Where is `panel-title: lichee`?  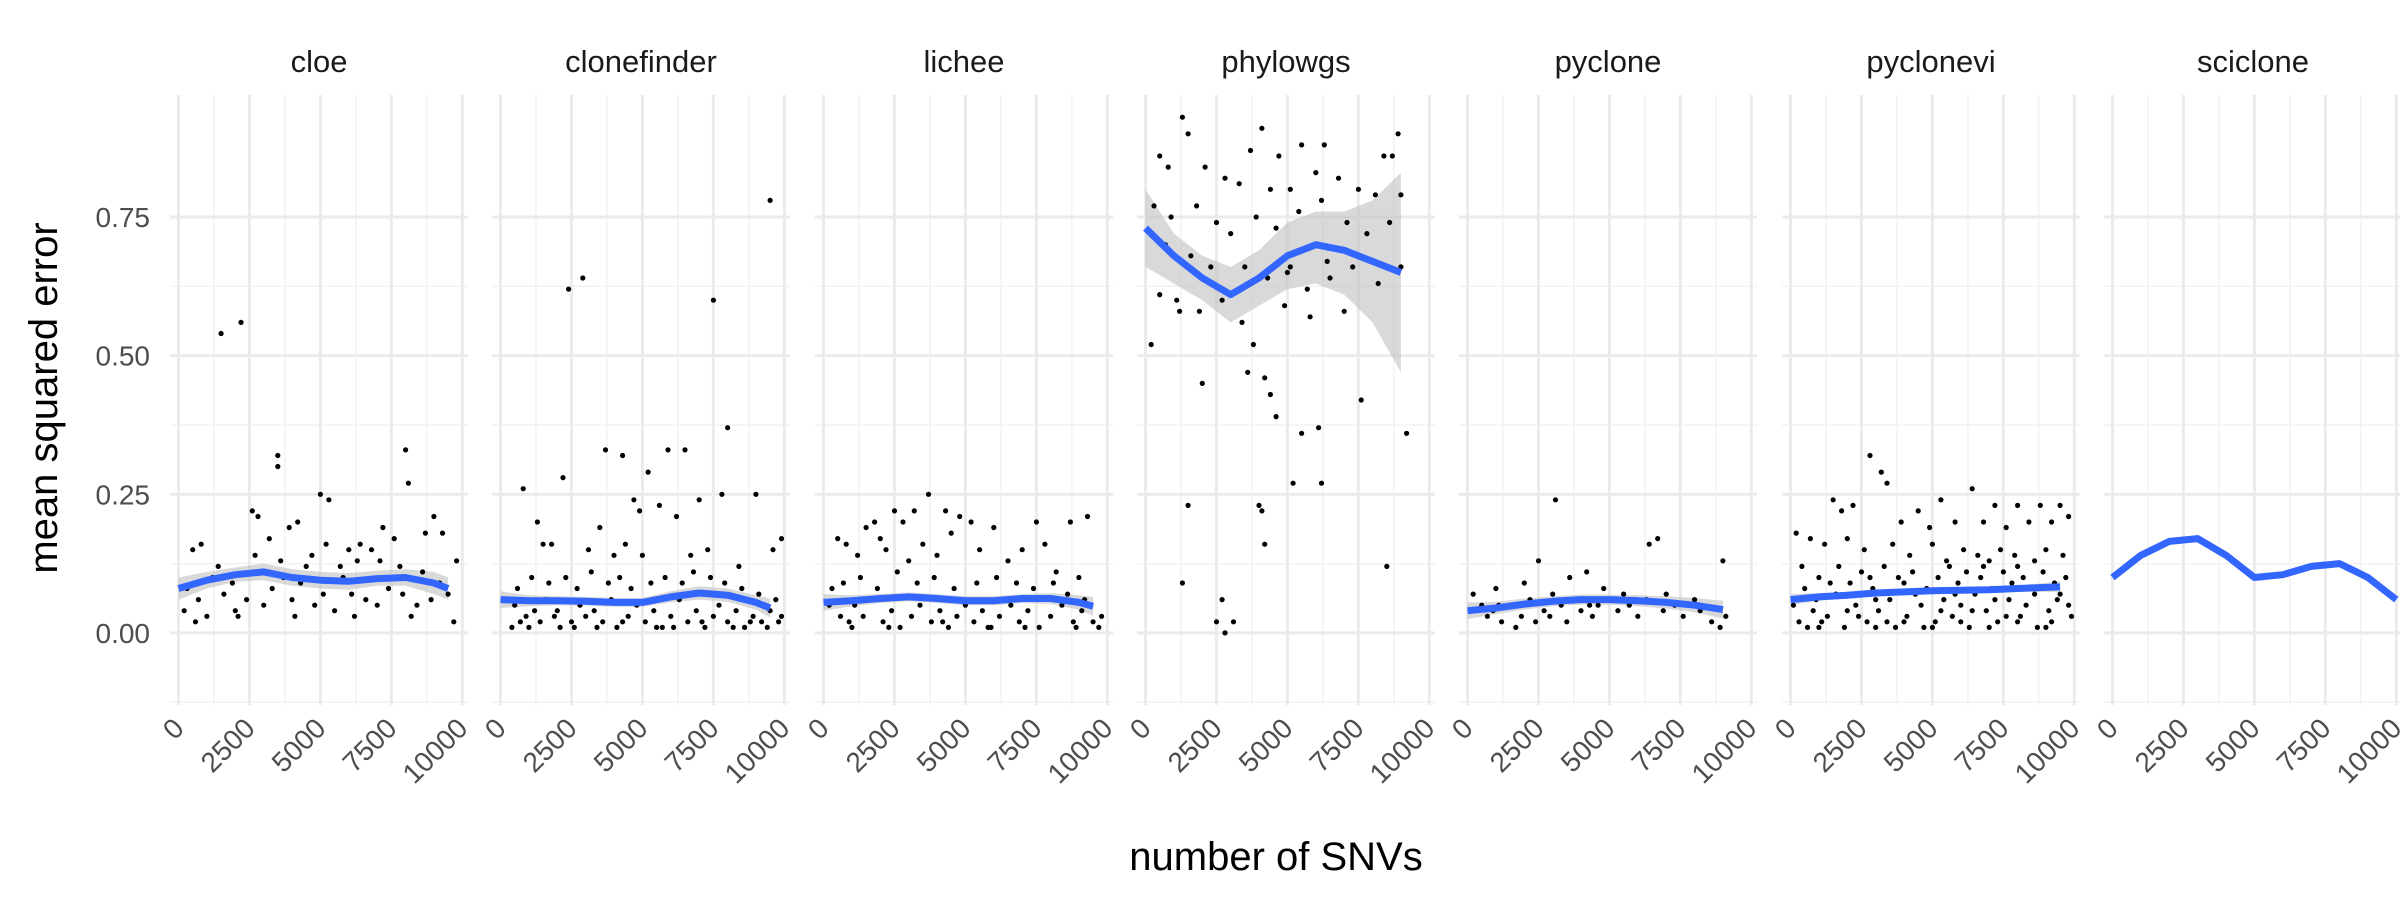
panel-title: lichee is located at coordinates (964, 61).